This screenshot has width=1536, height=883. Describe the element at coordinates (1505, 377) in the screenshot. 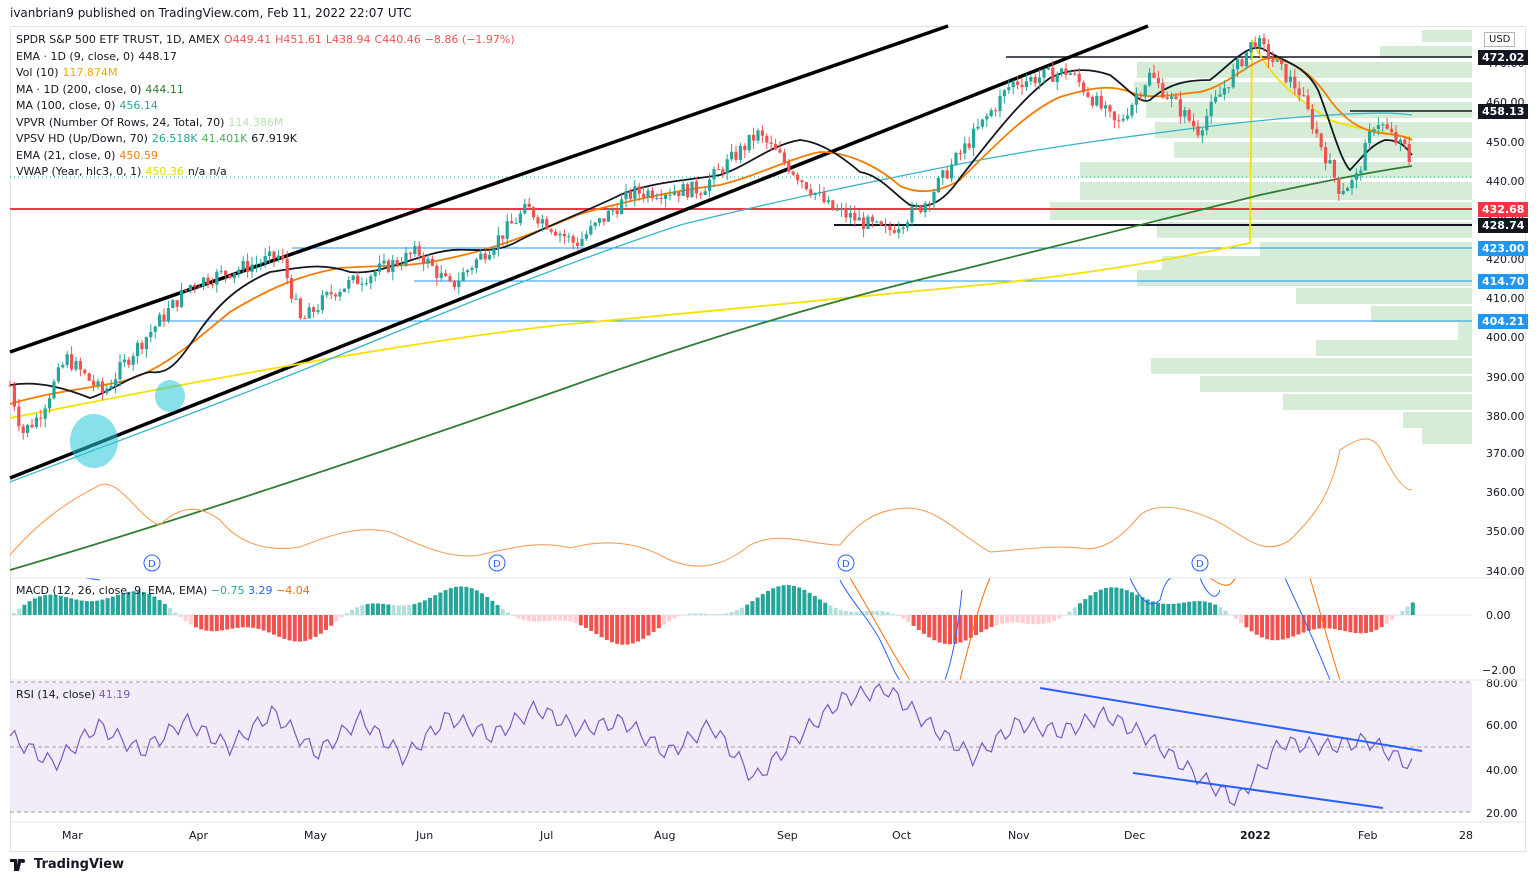

I see `price-tick: 390.00` at that location.